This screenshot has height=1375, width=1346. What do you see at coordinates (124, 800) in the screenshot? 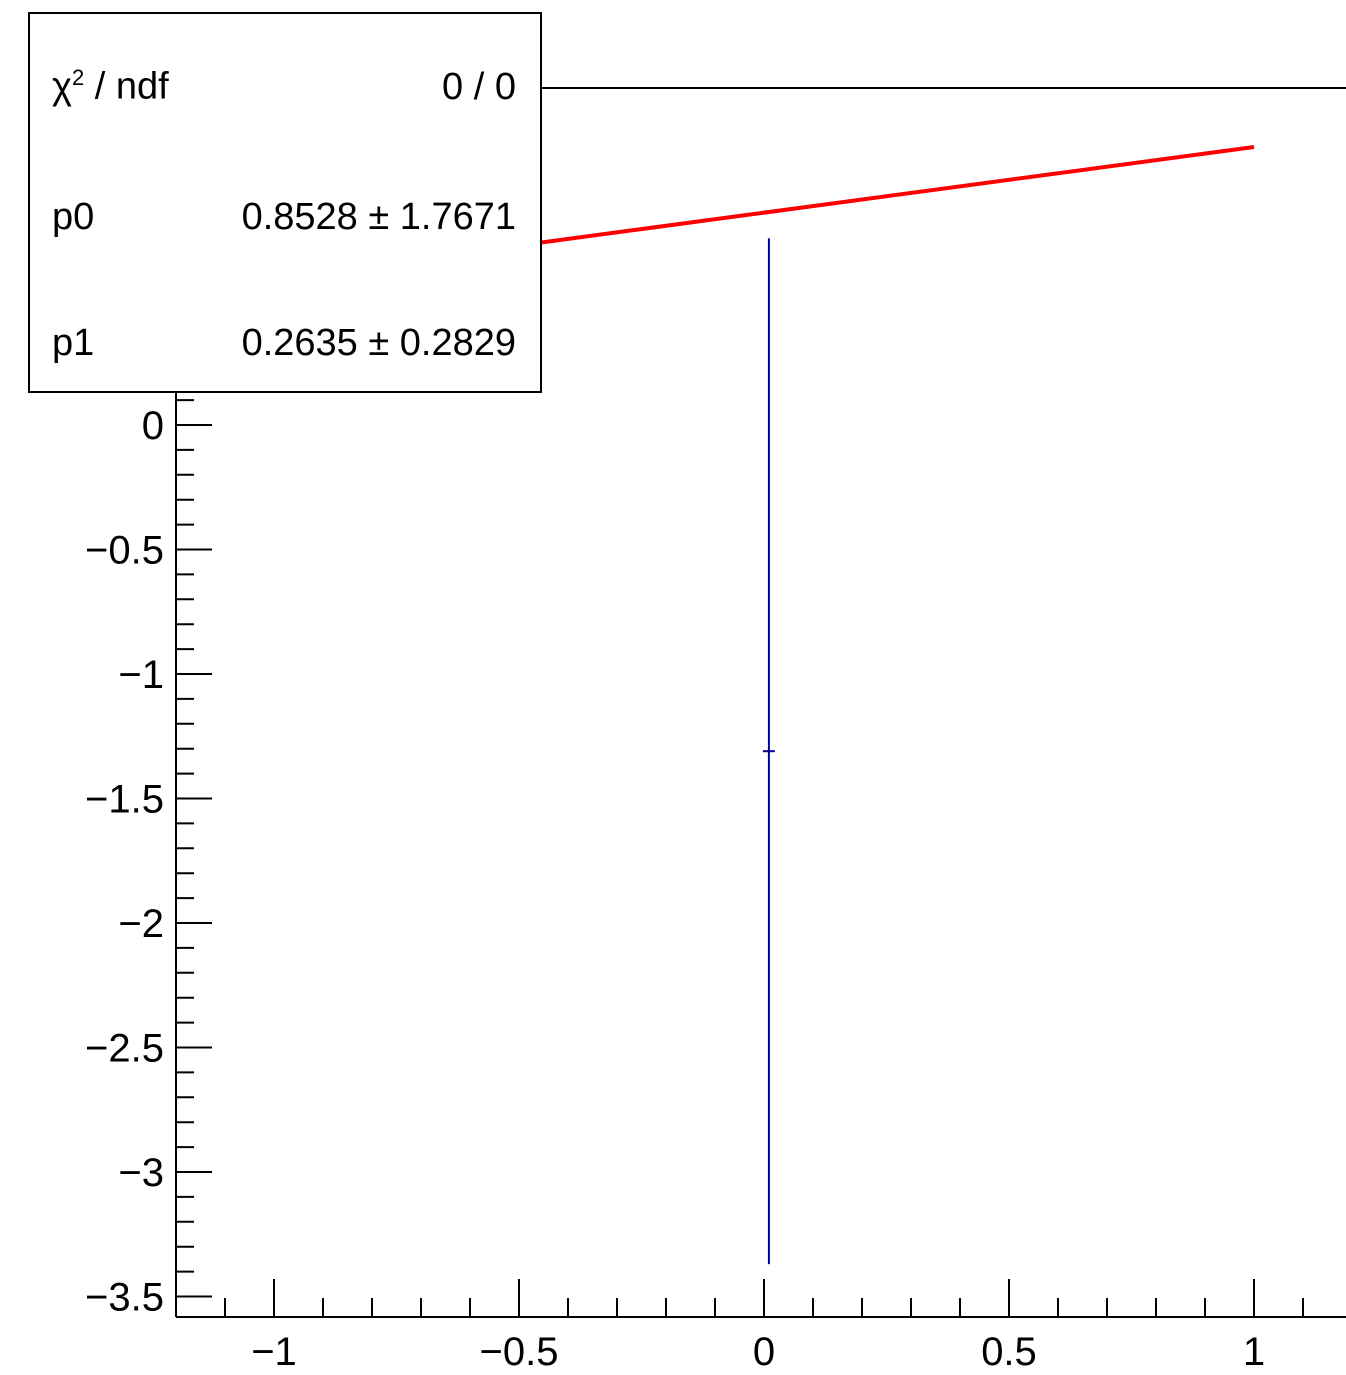
I see `y-tick-label: −1.5` at bounding box center [124, 800].